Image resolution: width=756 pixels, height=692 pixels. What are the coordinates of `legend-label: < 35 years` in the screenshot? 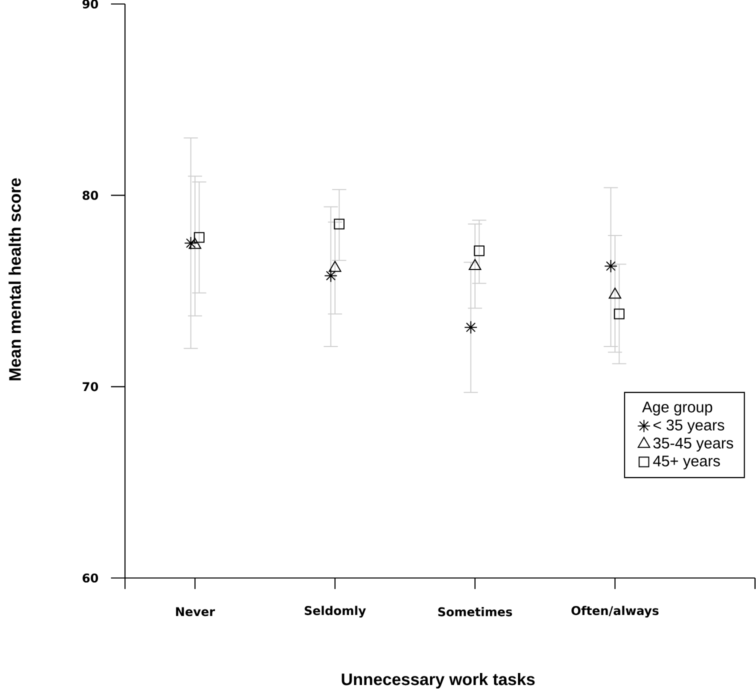 It's located at (689, 427).